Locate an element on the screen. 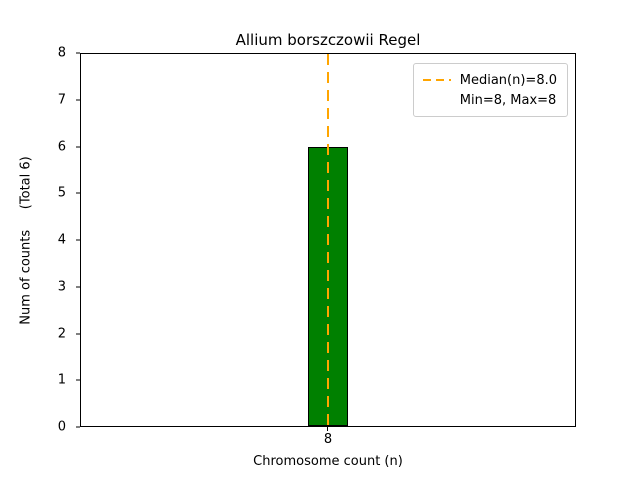  y-tick-label: 4 is located at coordinates (61, 240).